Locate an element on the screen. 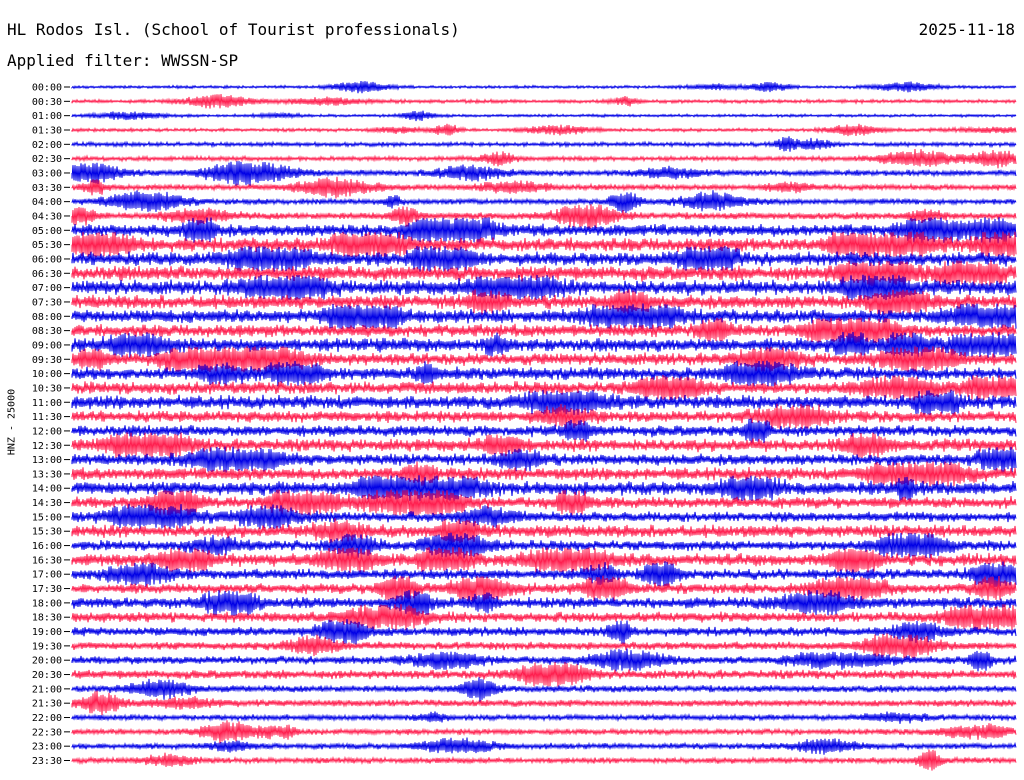  row-time-label: 06:00 is located at coordinates (47, 259).